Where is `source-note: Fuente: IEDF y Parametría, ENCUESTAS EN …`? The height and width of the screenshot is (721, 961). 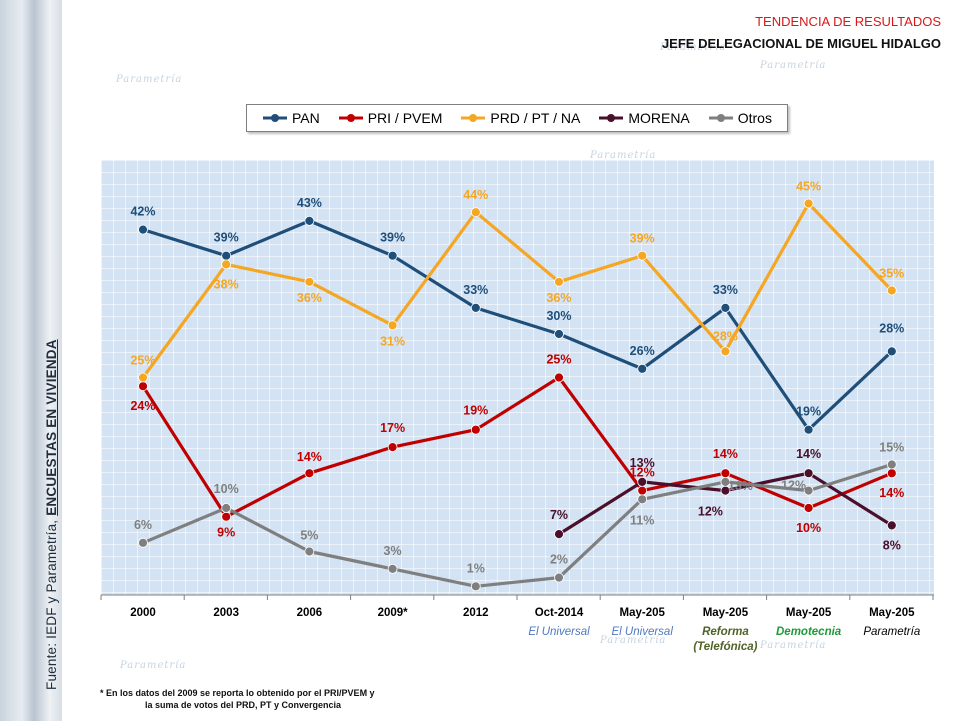 source-note: Fuente: IEDF y Parametría, ENCUESTAS EN … is located at coordinates (51, 514).